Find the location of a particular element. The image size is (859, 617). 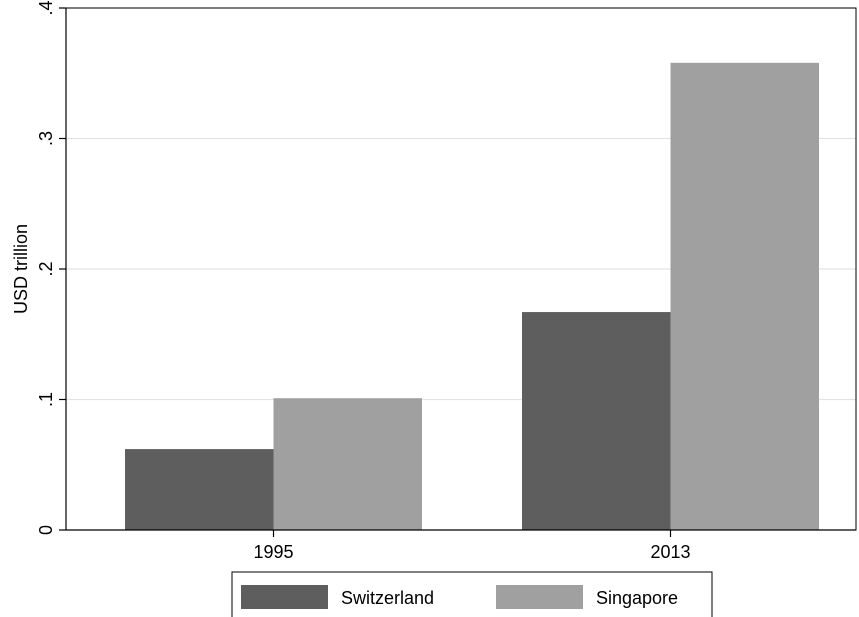

bar-singapore-1995 is located at coordinates (347, 464).